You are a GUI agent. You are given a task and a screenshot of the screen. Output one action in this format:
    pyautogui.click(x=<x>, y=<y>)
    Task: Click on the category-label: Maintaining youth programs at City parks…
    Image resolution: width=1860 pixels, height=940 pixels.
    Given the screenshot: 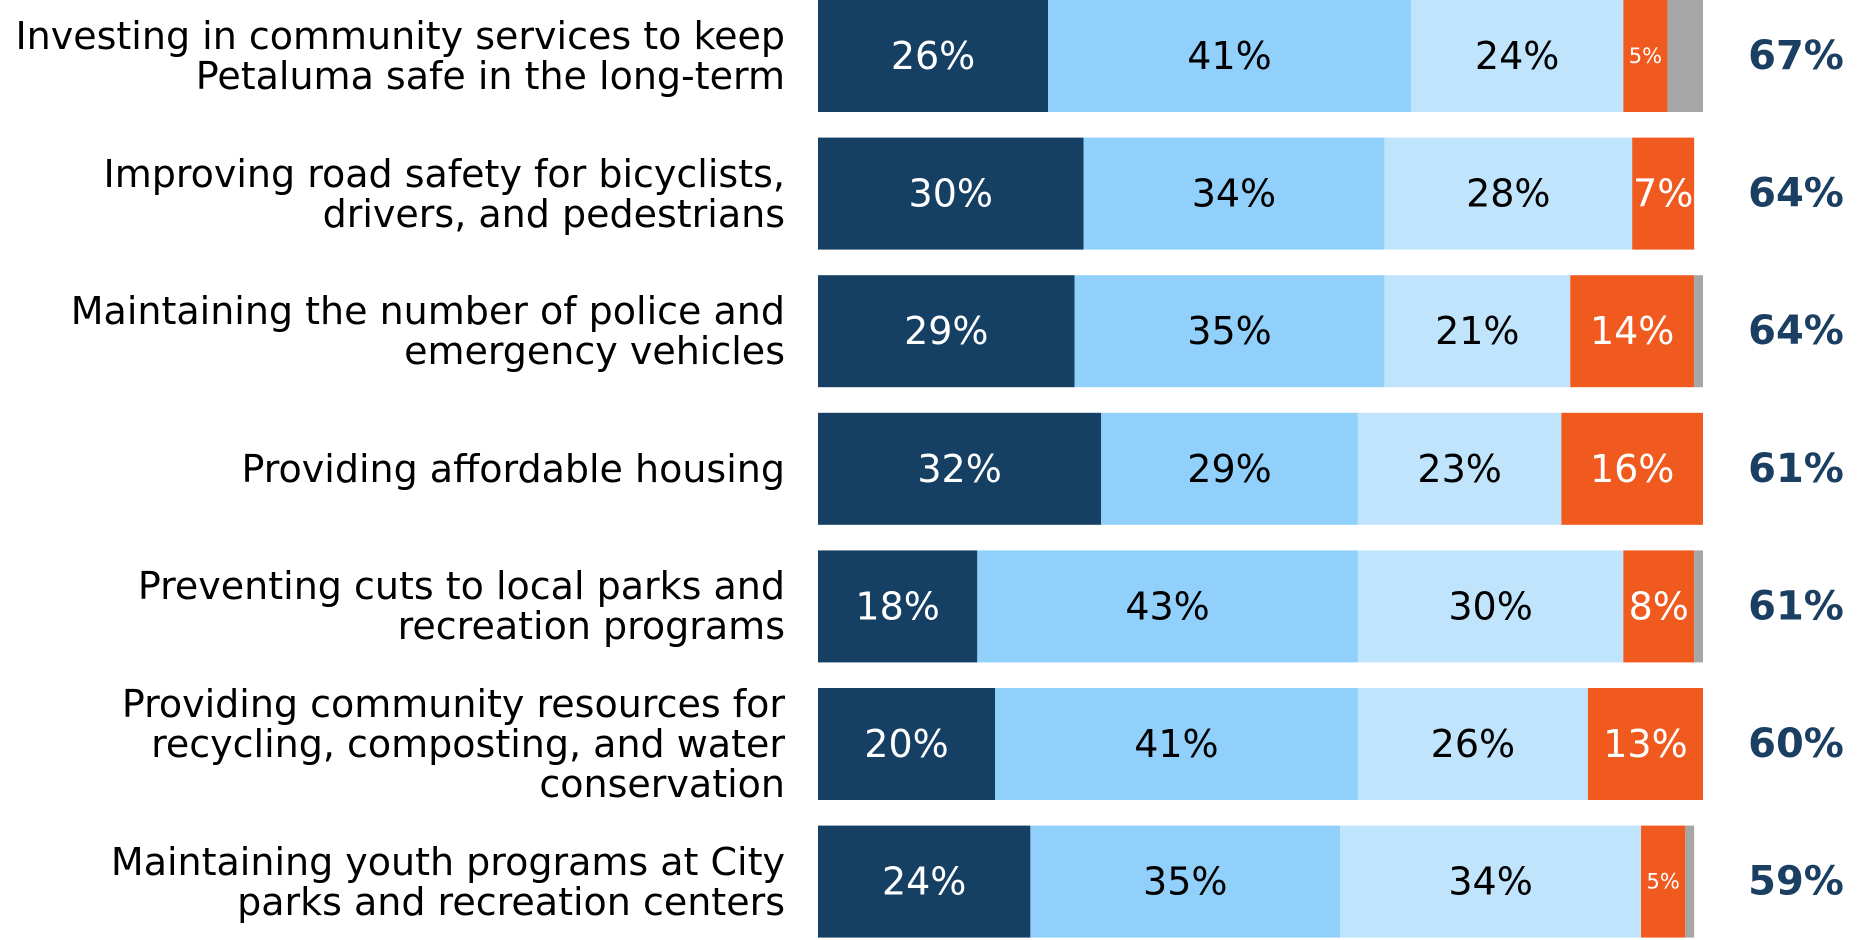 What is the action you would take?
    pyautogui.click(x=447, y=881)
    